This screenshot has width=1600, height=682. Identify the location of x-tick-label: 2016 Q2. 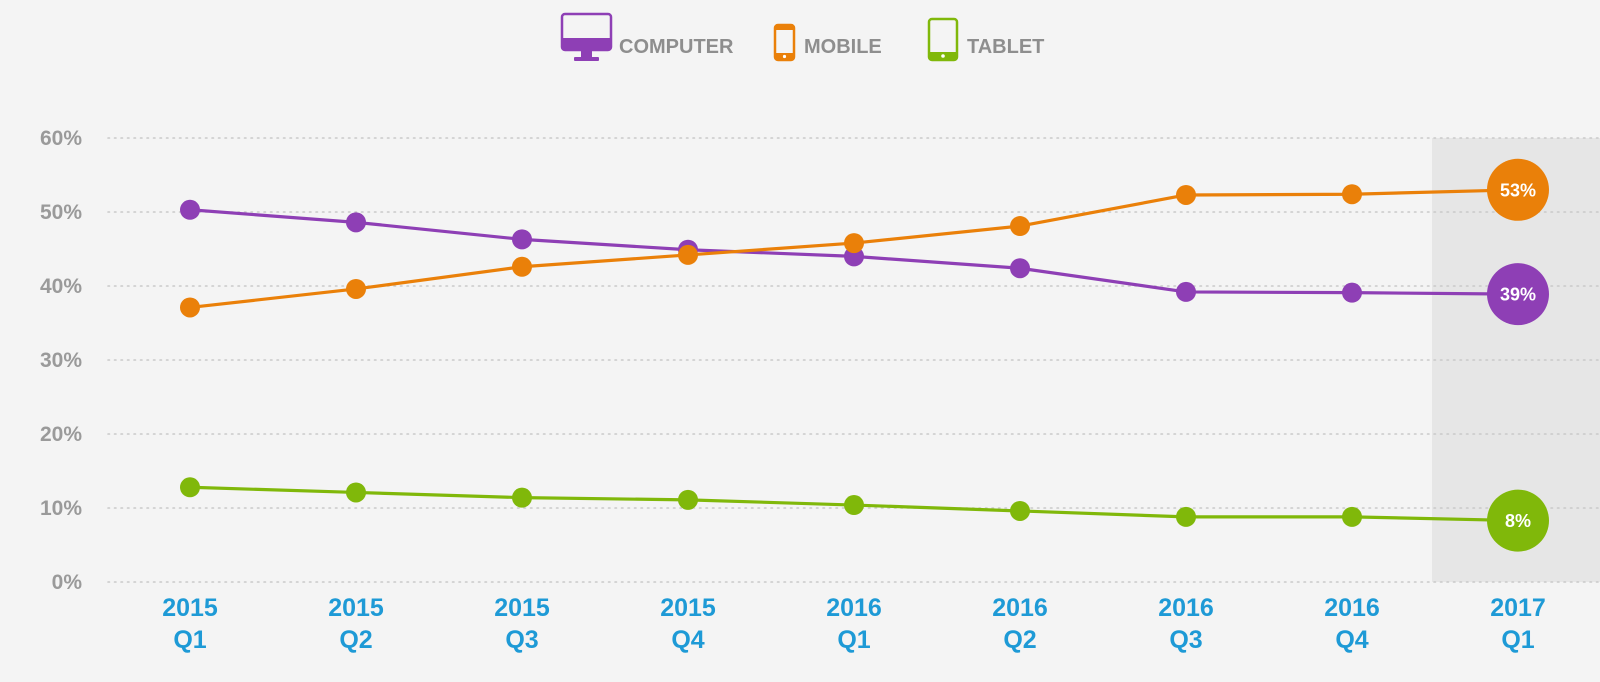
(1020, 624).